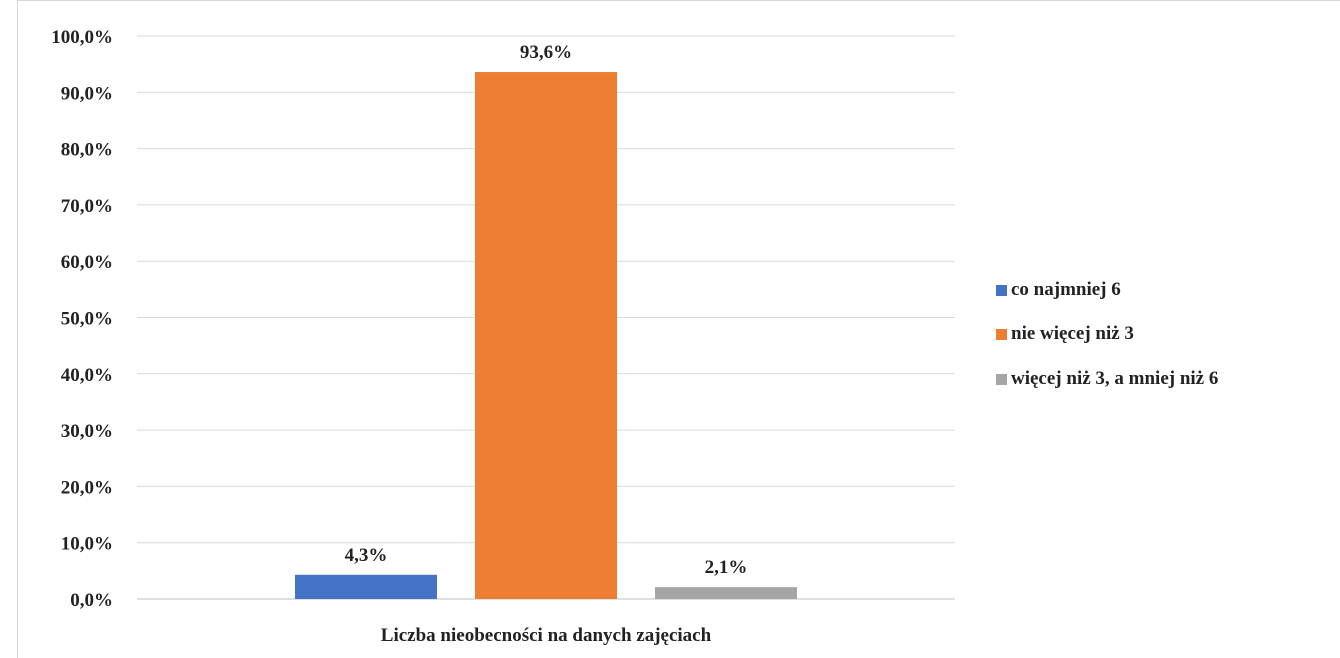 The width and height of the screenshot is (1340, 658). What do you see at coordinates (87, 319) in the screenshot?
I see `y-tick-label: 50,0%` at bounding box center [87, 319].